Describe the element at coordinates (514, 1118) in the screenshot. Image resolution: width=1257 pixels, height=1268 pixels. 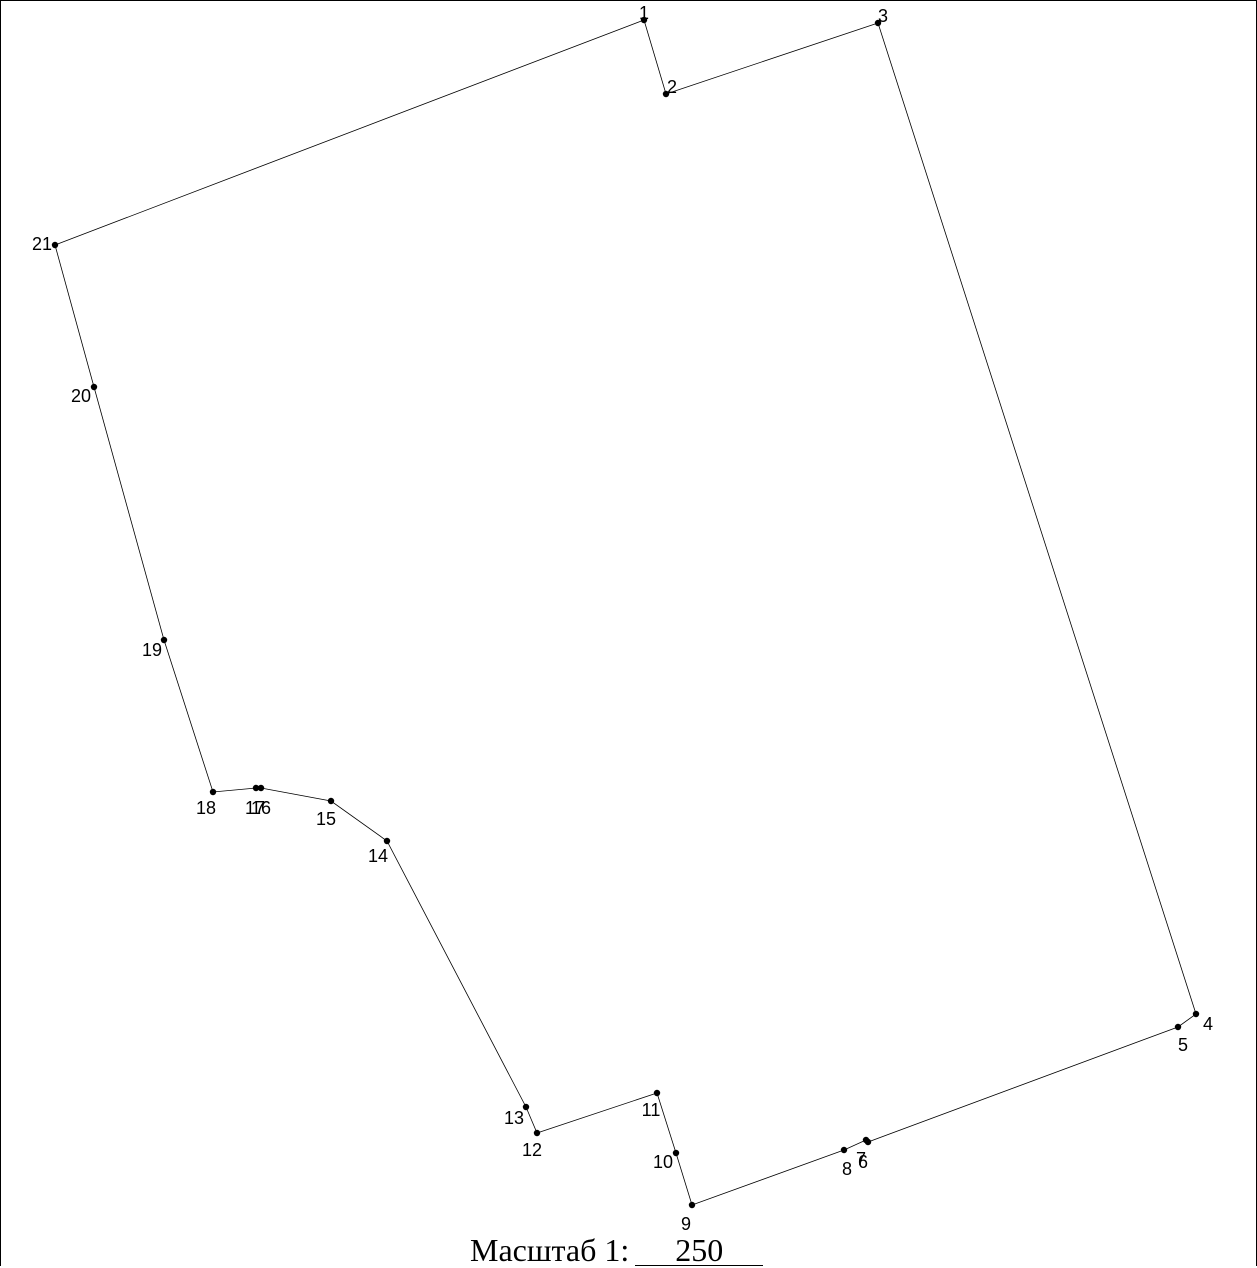
I see `point-label-13: 13` at that location.